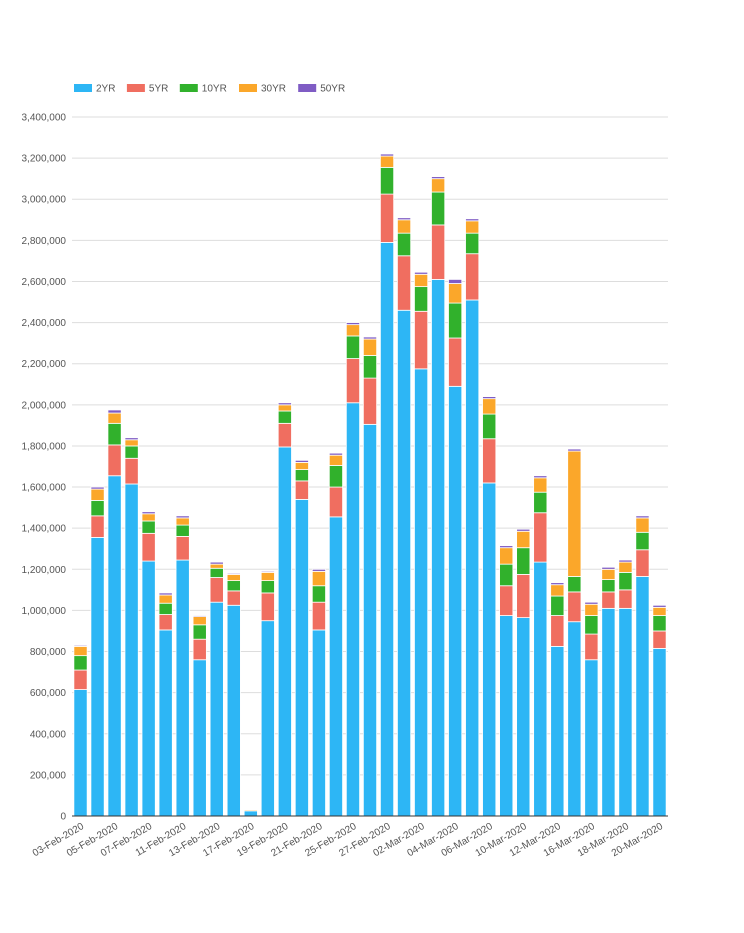  I want to click on legend-label-50yr: 50YR, so click(332, 89).